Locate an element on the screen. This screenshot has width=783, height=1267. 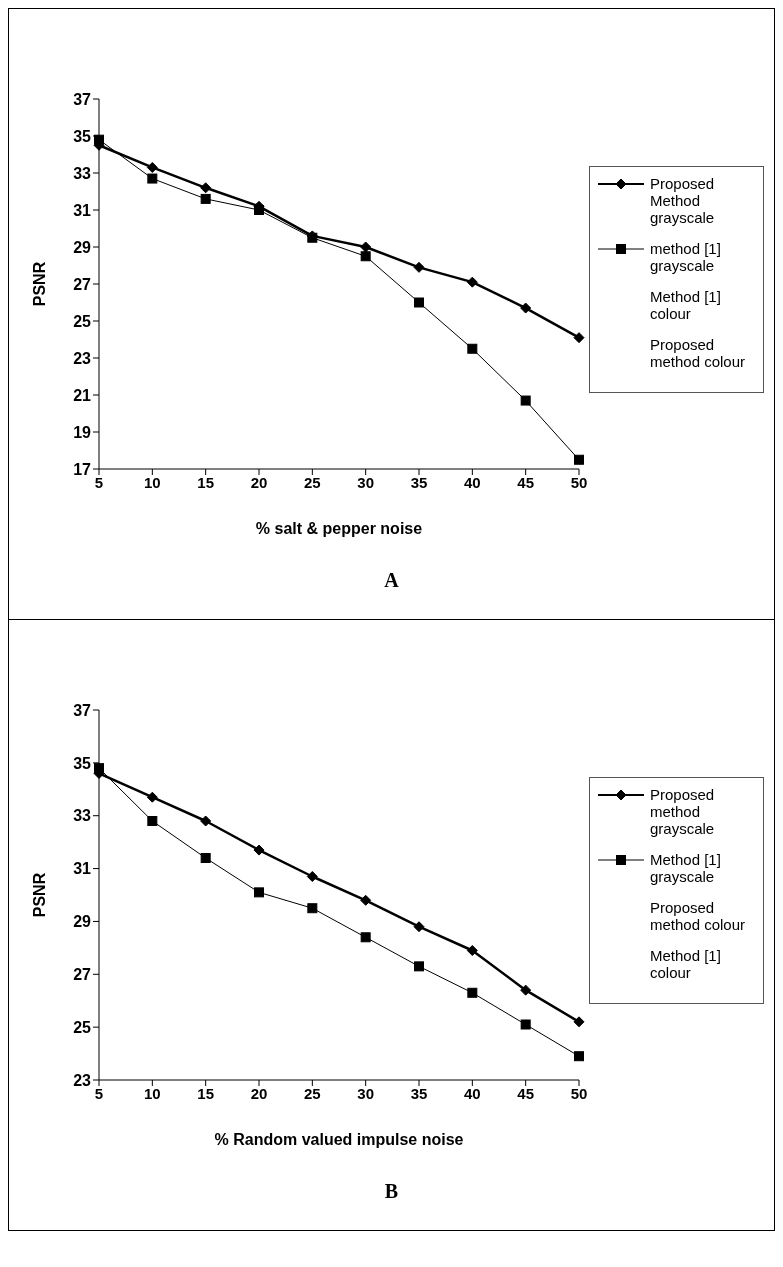
y-tick-label: 21 is located at coordinates (82, 395).